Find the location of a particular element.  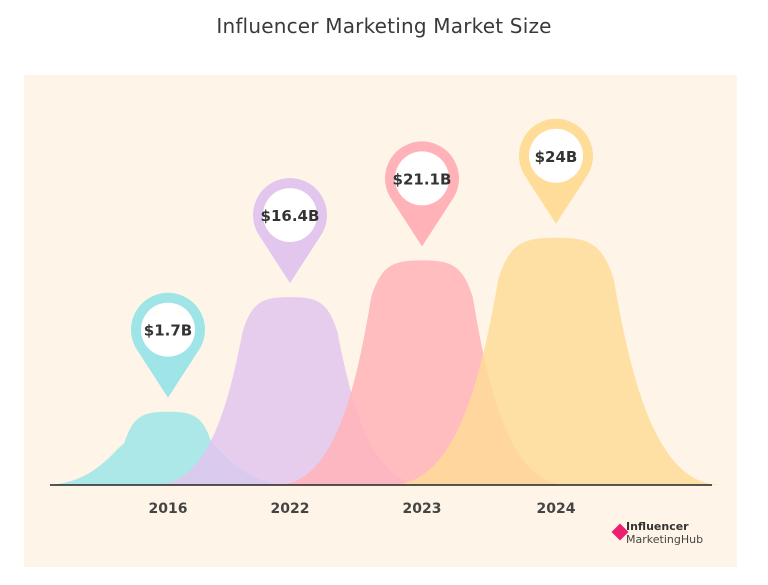

value-label: $21.1B is located at coordinates (422, 179).